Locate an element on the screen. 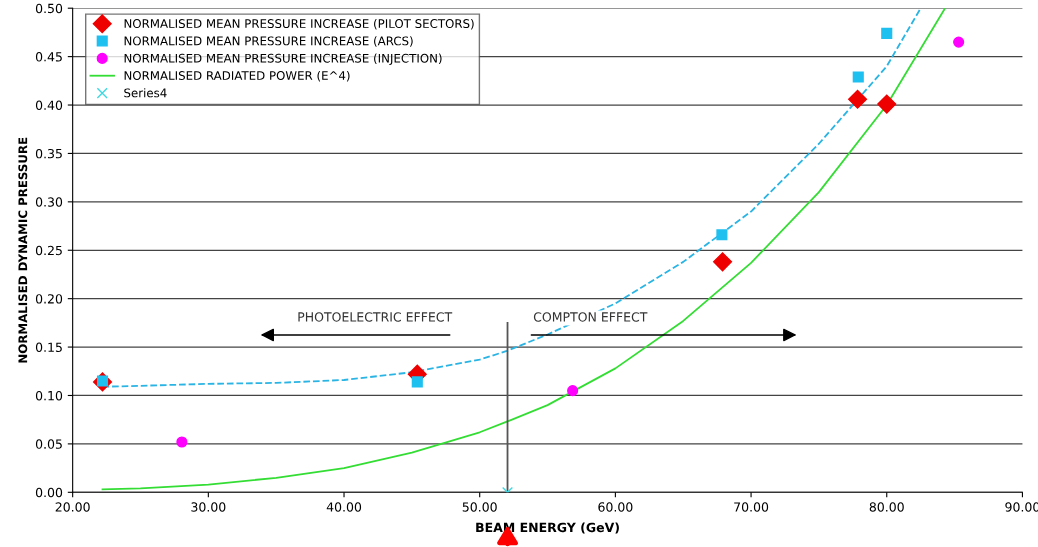  y-tick-label: 0.35 is located at coordinates (48, 153).